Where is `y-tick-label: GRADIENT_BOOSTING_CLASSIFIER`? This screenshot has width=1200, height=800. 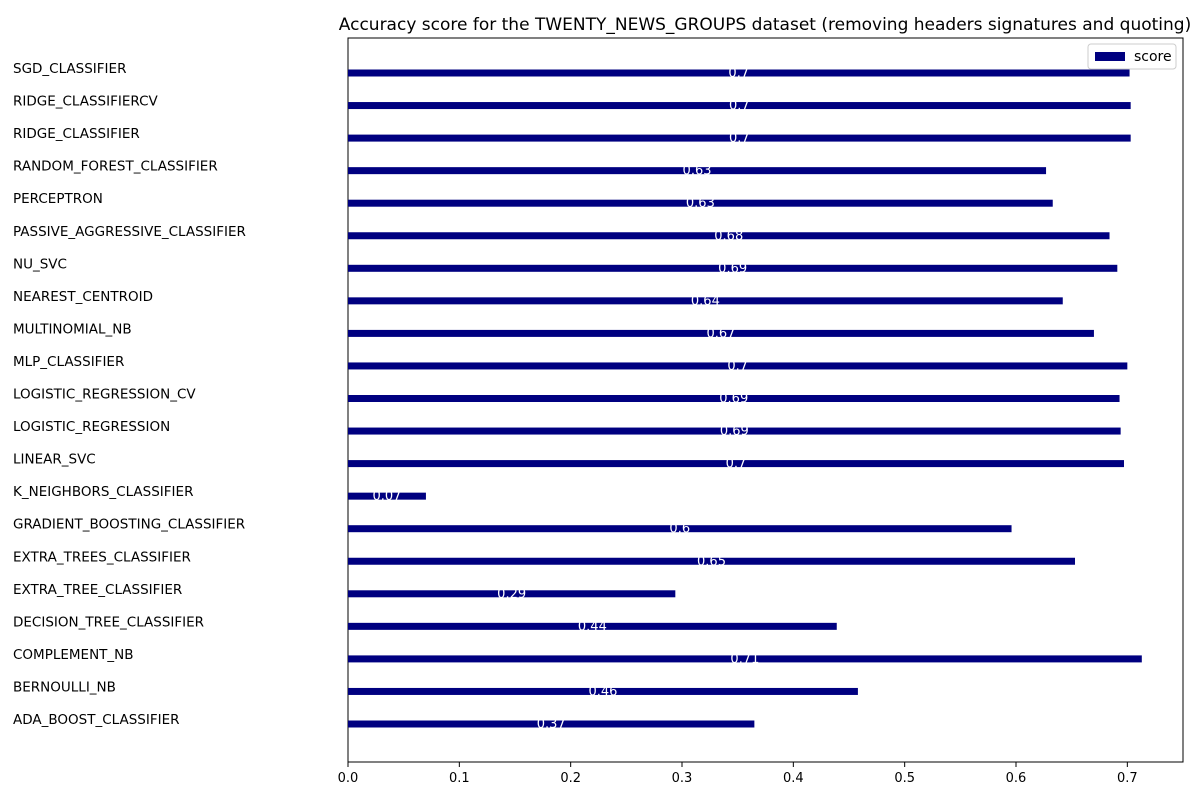 y-tick-label: GRADIENT_BOOSTING_CLASSIFIER is located at coordinates (129, 525).